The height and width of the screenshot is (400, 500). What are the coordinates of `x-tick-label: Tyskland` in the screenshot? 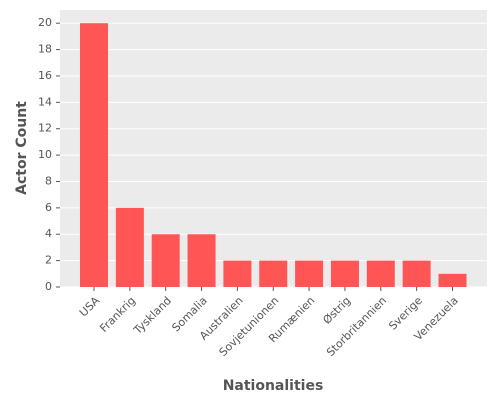 It's located at (152, 315).